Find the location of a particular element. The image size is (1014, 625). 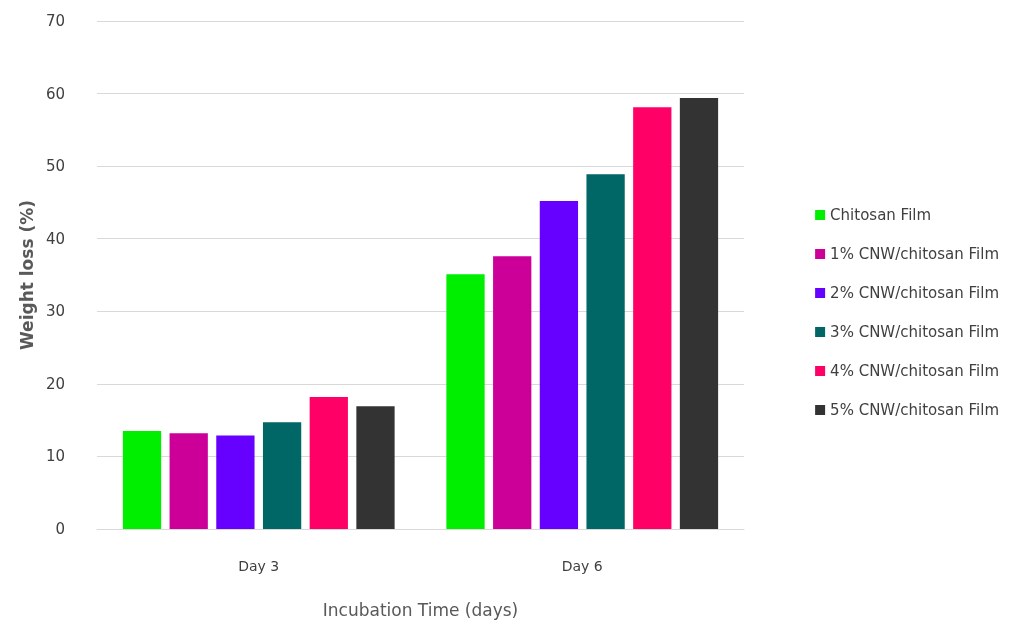

legend-label: 5% CNW/chitosan Film is located at coordinates (914, 410).